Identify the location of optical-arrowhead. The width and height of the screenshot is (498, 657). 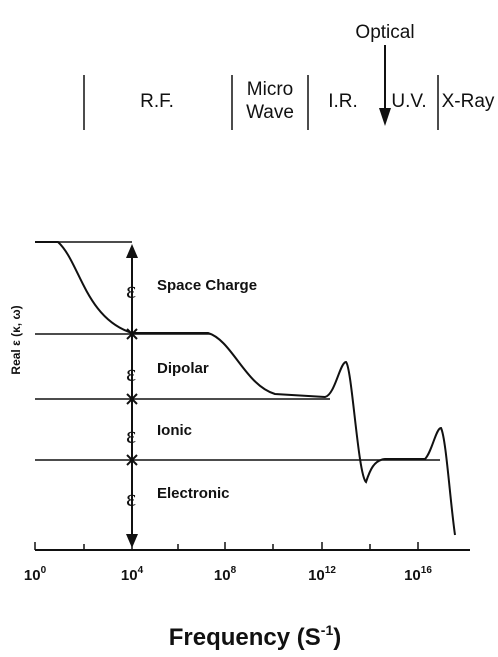
(385, 117).